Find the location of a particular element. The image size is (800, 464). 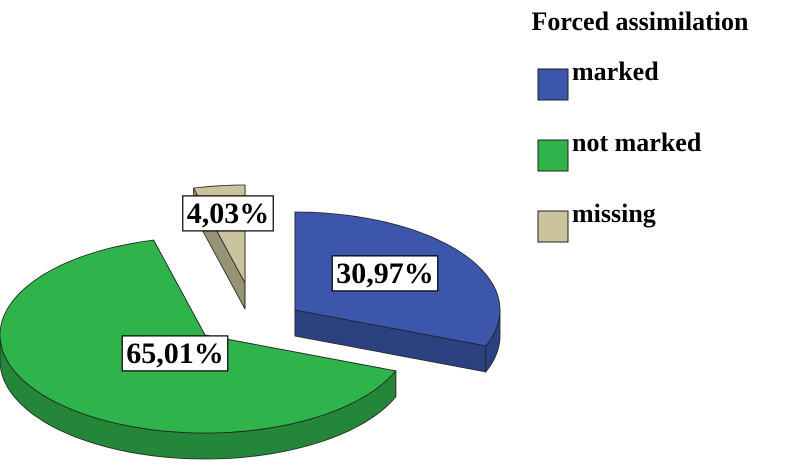

legend-label: marked is located at coordinates (615, 71).